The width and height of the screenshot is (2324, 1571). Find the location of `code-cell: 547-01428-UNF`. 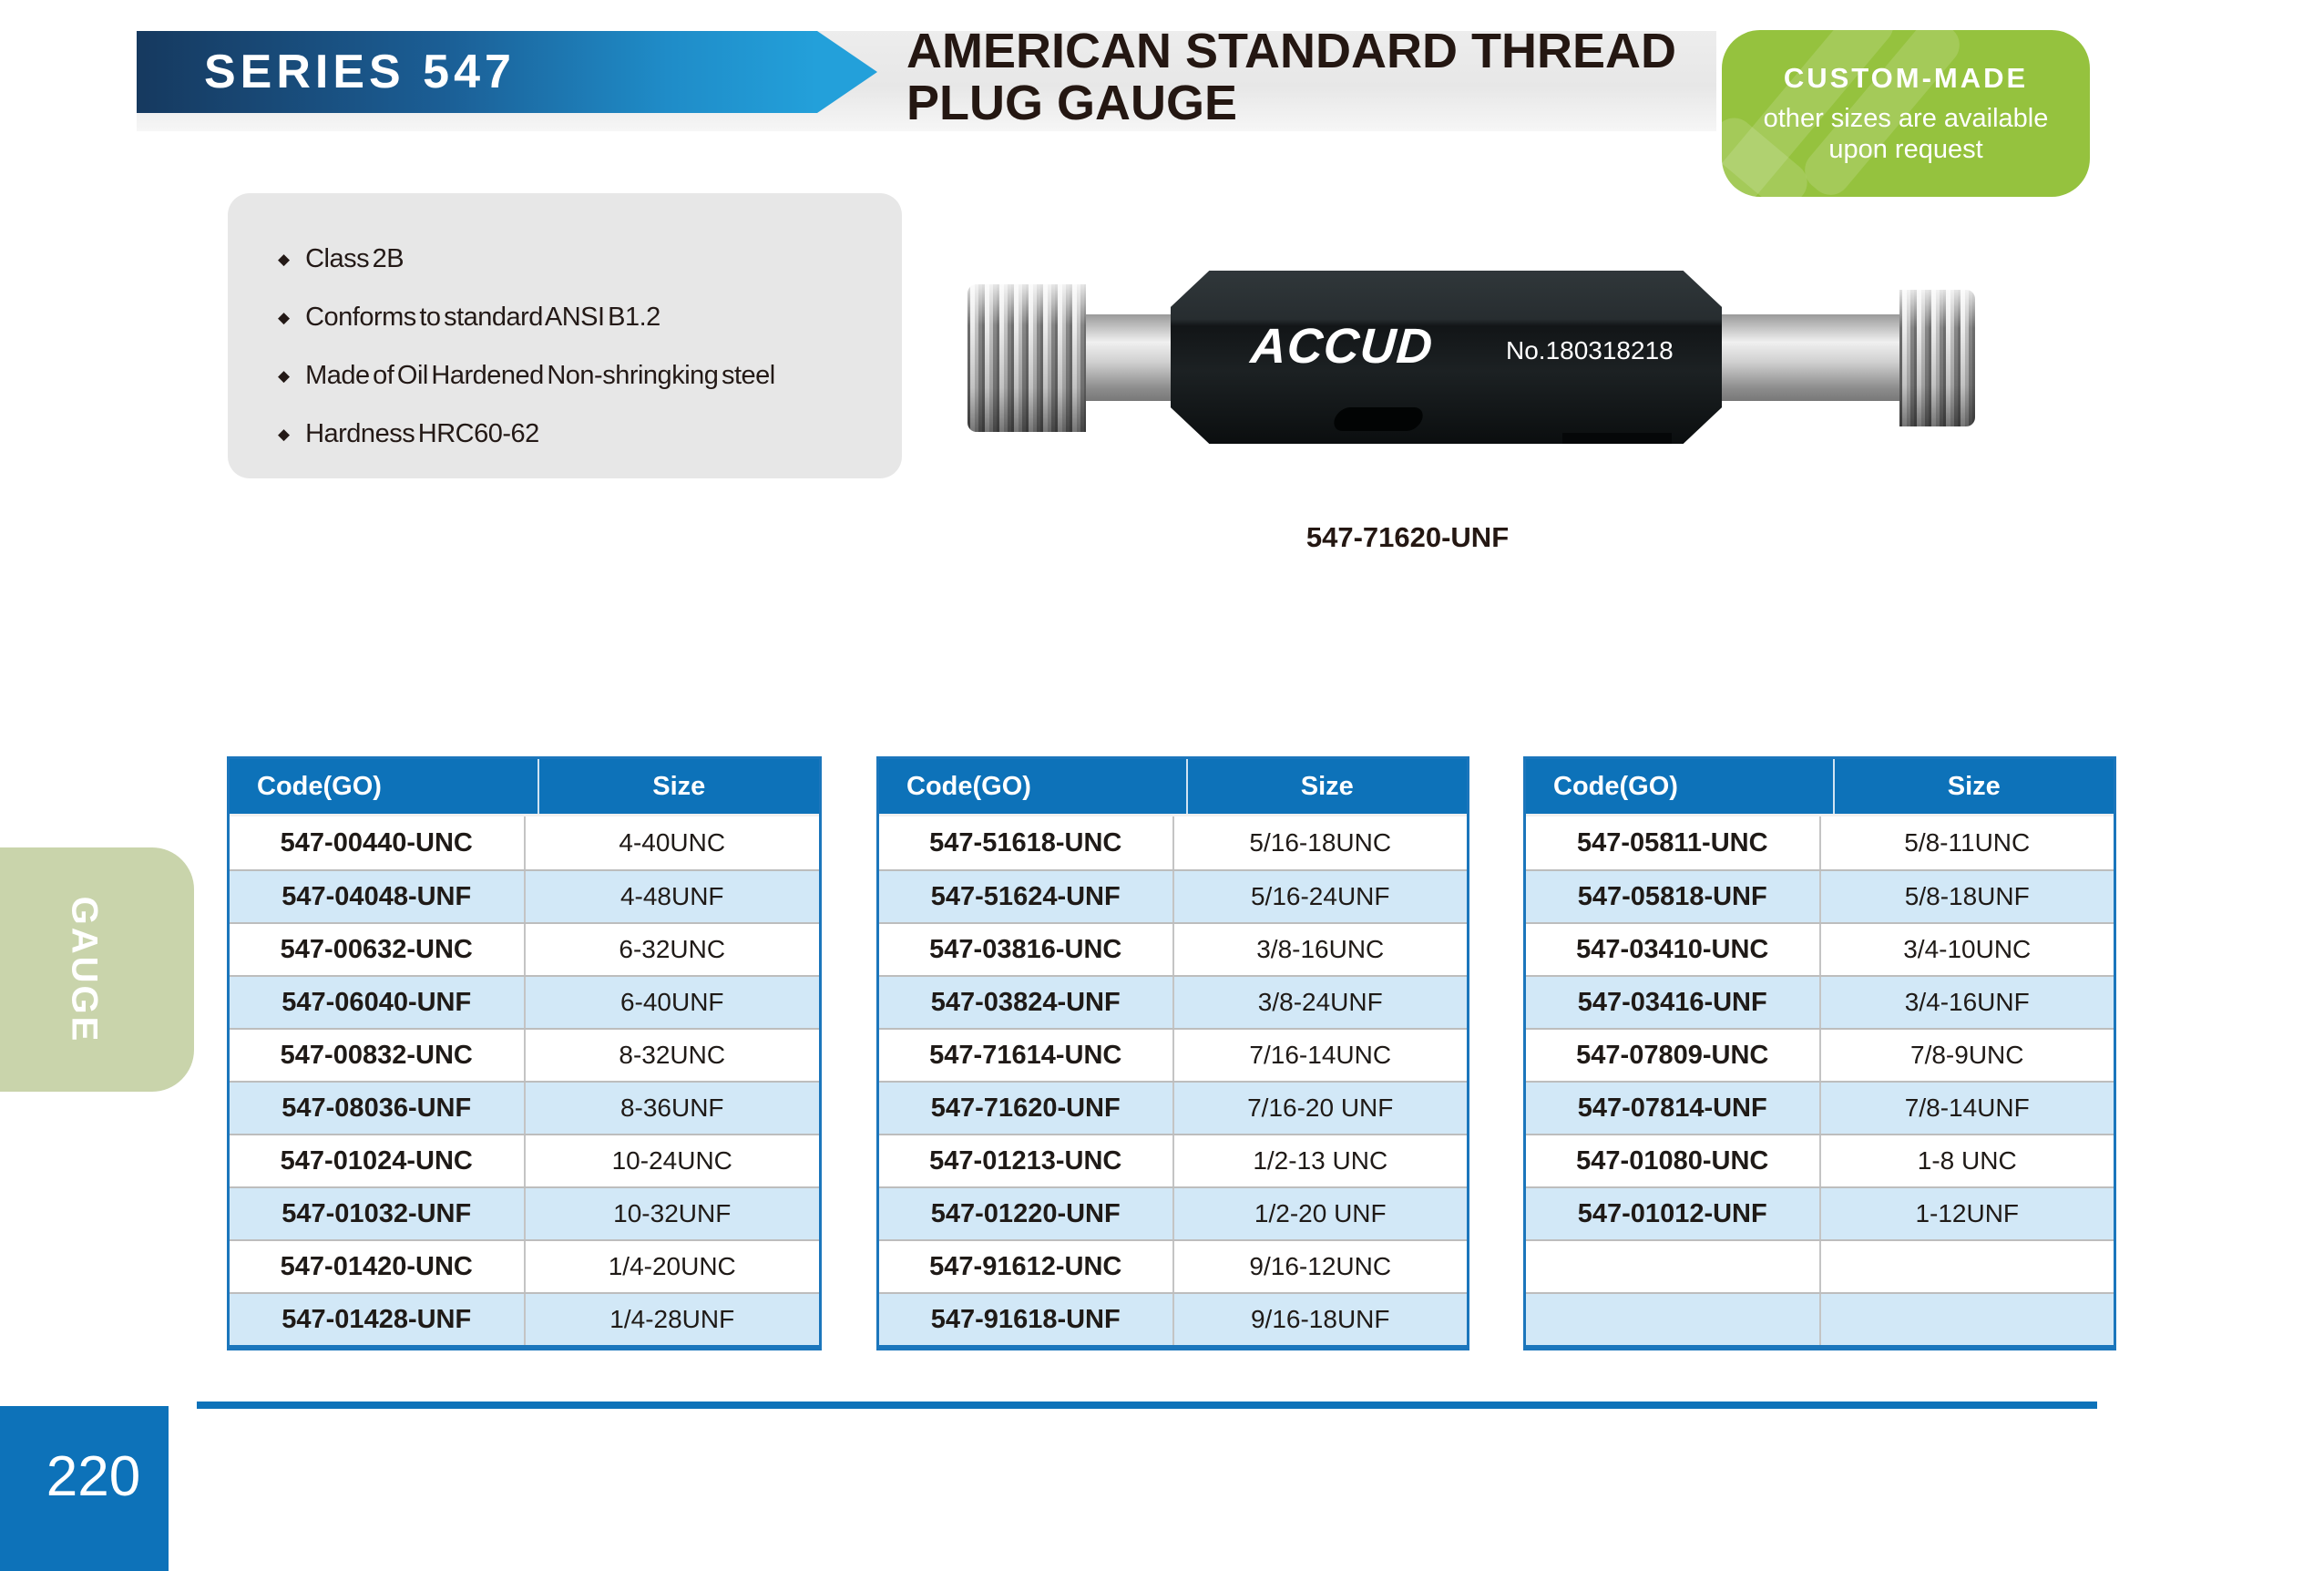

code-cell: 547-01428-UNF is located at coordinates (378, 1319).